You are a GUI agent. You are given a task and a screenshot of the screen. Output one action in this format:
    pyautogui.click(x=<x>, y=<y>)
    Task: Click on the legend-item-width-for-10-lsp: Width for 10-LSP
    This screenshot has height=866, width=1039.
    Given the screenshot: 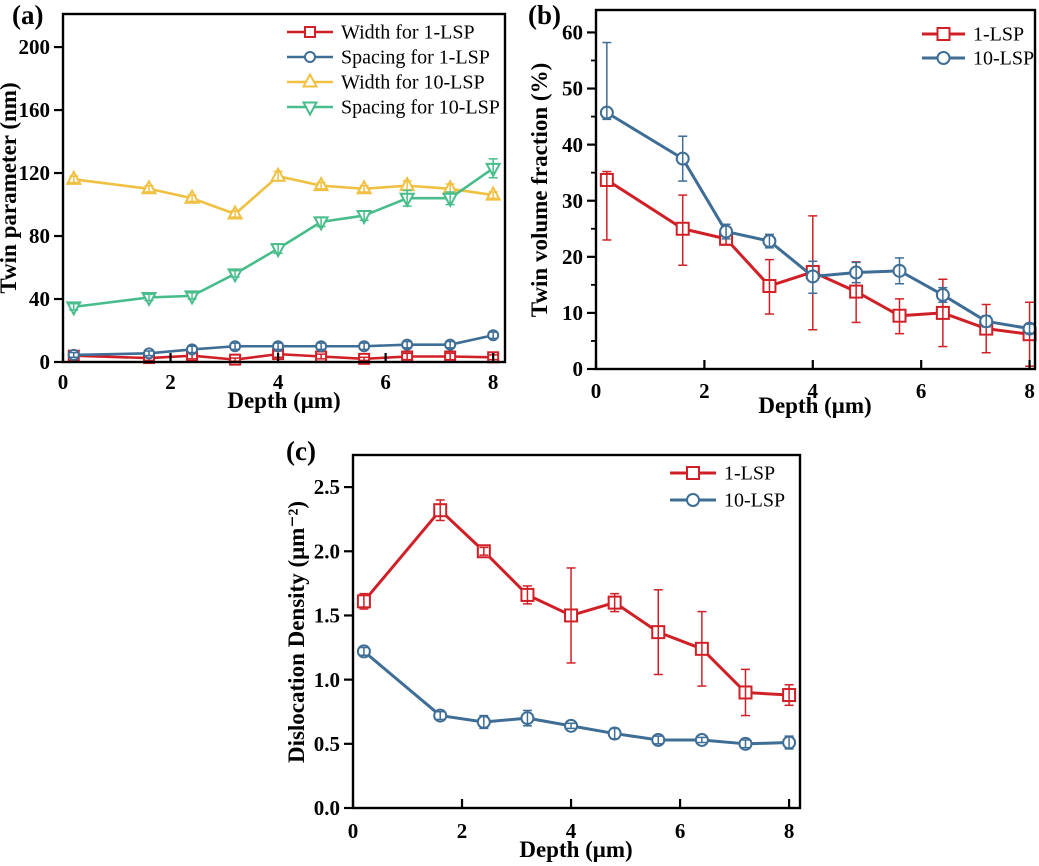 What is the action you would take?
    pyautogui.click(x=386, y=83)
    